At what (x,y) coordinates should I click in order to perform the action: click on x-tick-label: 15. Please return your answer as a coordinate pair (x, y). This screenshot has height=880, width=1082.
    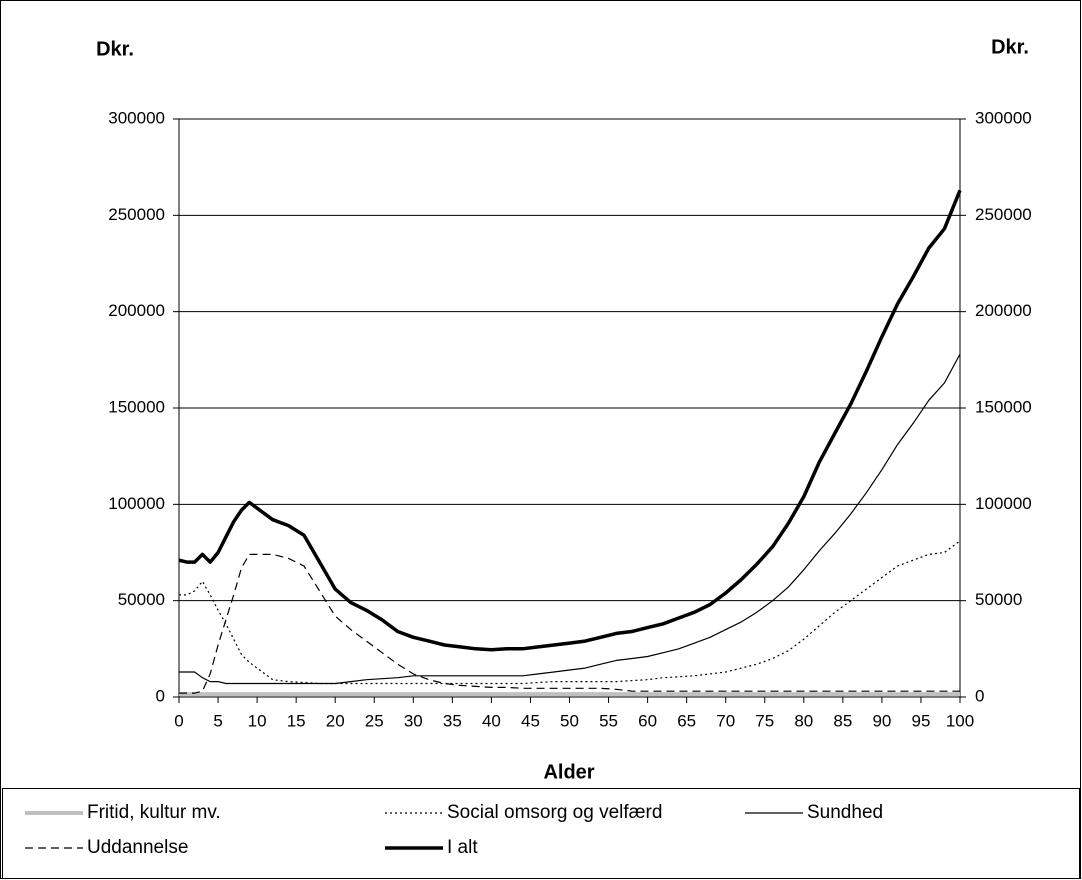
    Looking at the image, I should click on (296, 720).